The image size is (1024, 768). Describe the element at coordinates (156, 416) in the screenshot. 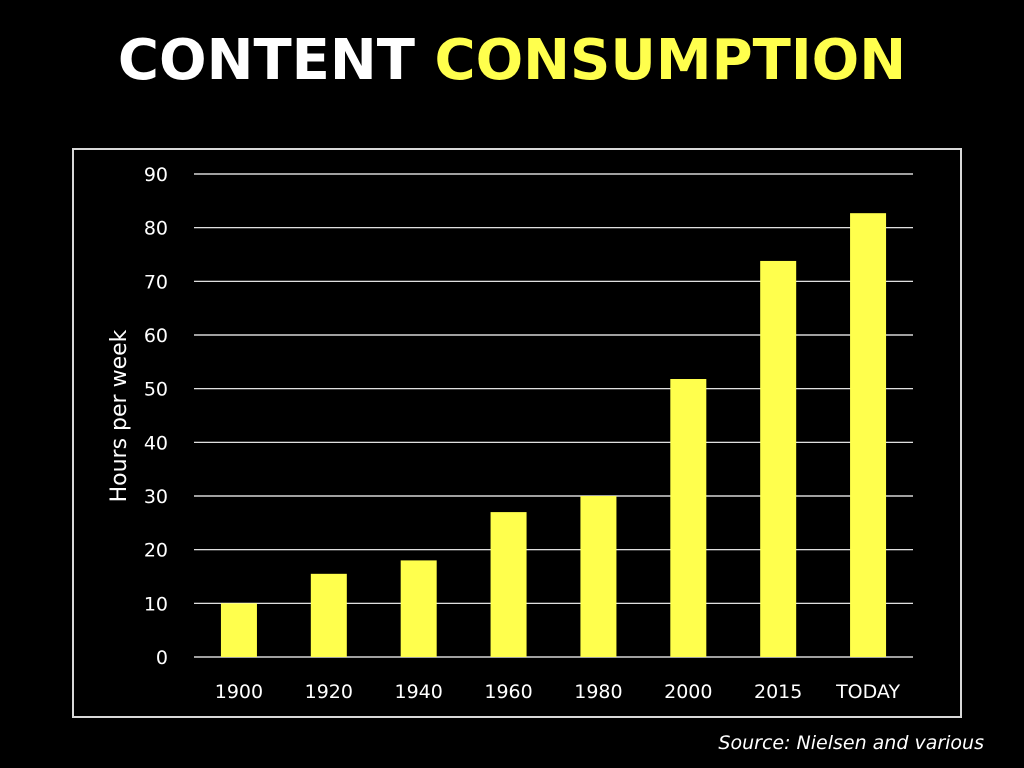

I see `y-axis-ticks: 0 10 20 30 40 50 60 70 80 90` at that location.